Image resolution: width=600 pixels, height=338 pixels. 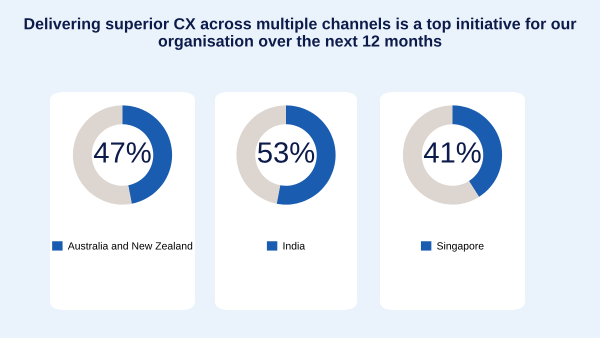 What do you see at coordinates (122, 152) in the screenshot?
I see `data-label: 47%` at bounding box center [122, 152].